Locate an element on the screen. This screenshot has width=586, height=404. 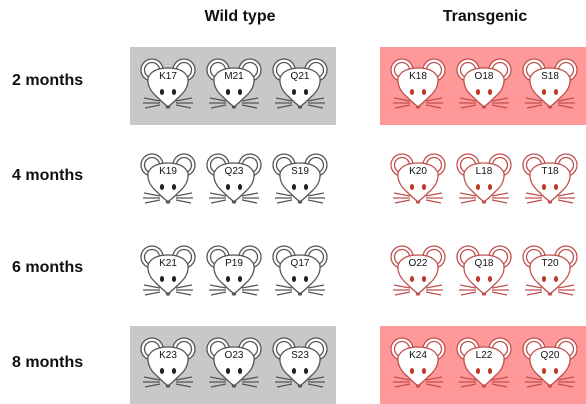
mouse-id-label: K17 is located at coordinates (168, 76).